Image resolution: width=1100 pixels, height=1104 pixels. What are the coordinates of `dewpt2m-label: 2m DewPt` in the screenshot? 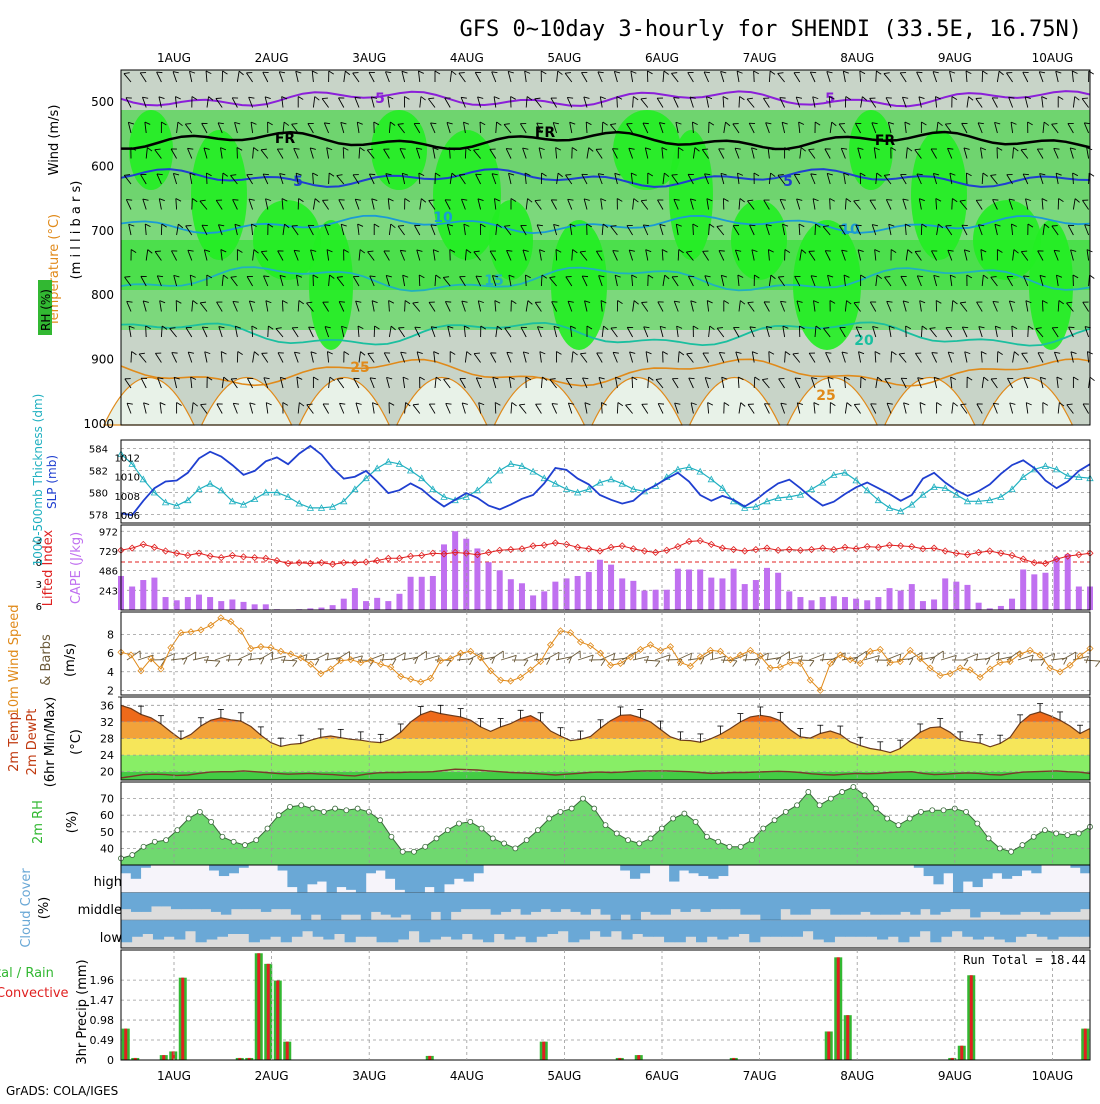 It's located at (32, 742).